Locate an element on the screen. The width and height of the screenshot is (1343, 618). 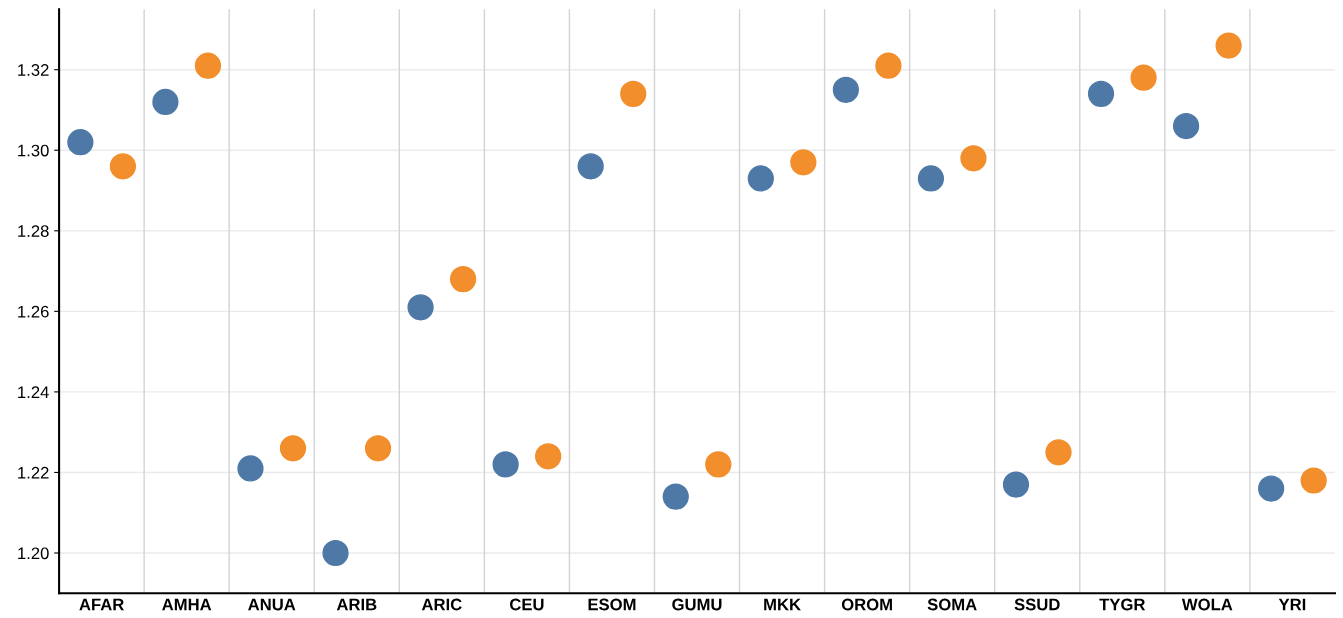
y-tick-label: 1.22 is located at coordinates (33, 472).